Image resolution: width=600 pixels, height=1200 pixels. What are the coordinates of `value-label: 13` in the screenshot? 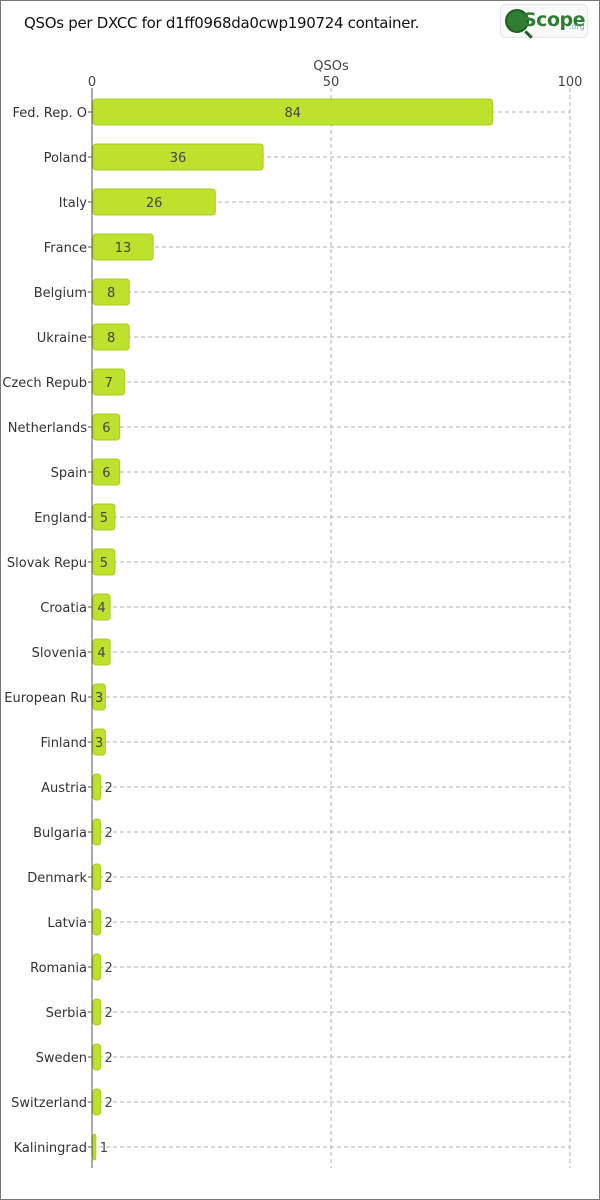 It's located at (123, 248).